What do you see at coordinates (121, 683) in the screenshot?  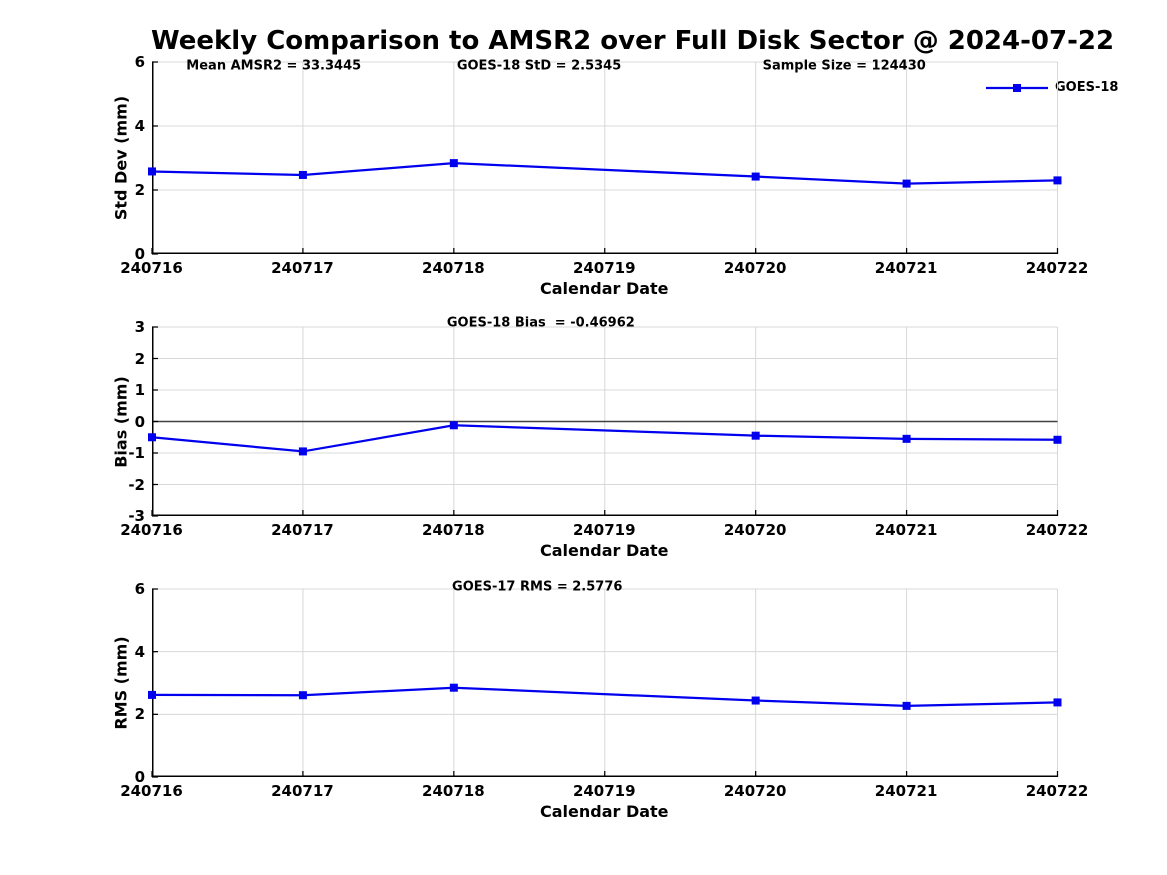 I see `y-axis-label: RMS (mm)` at bounding box center [121, 683].